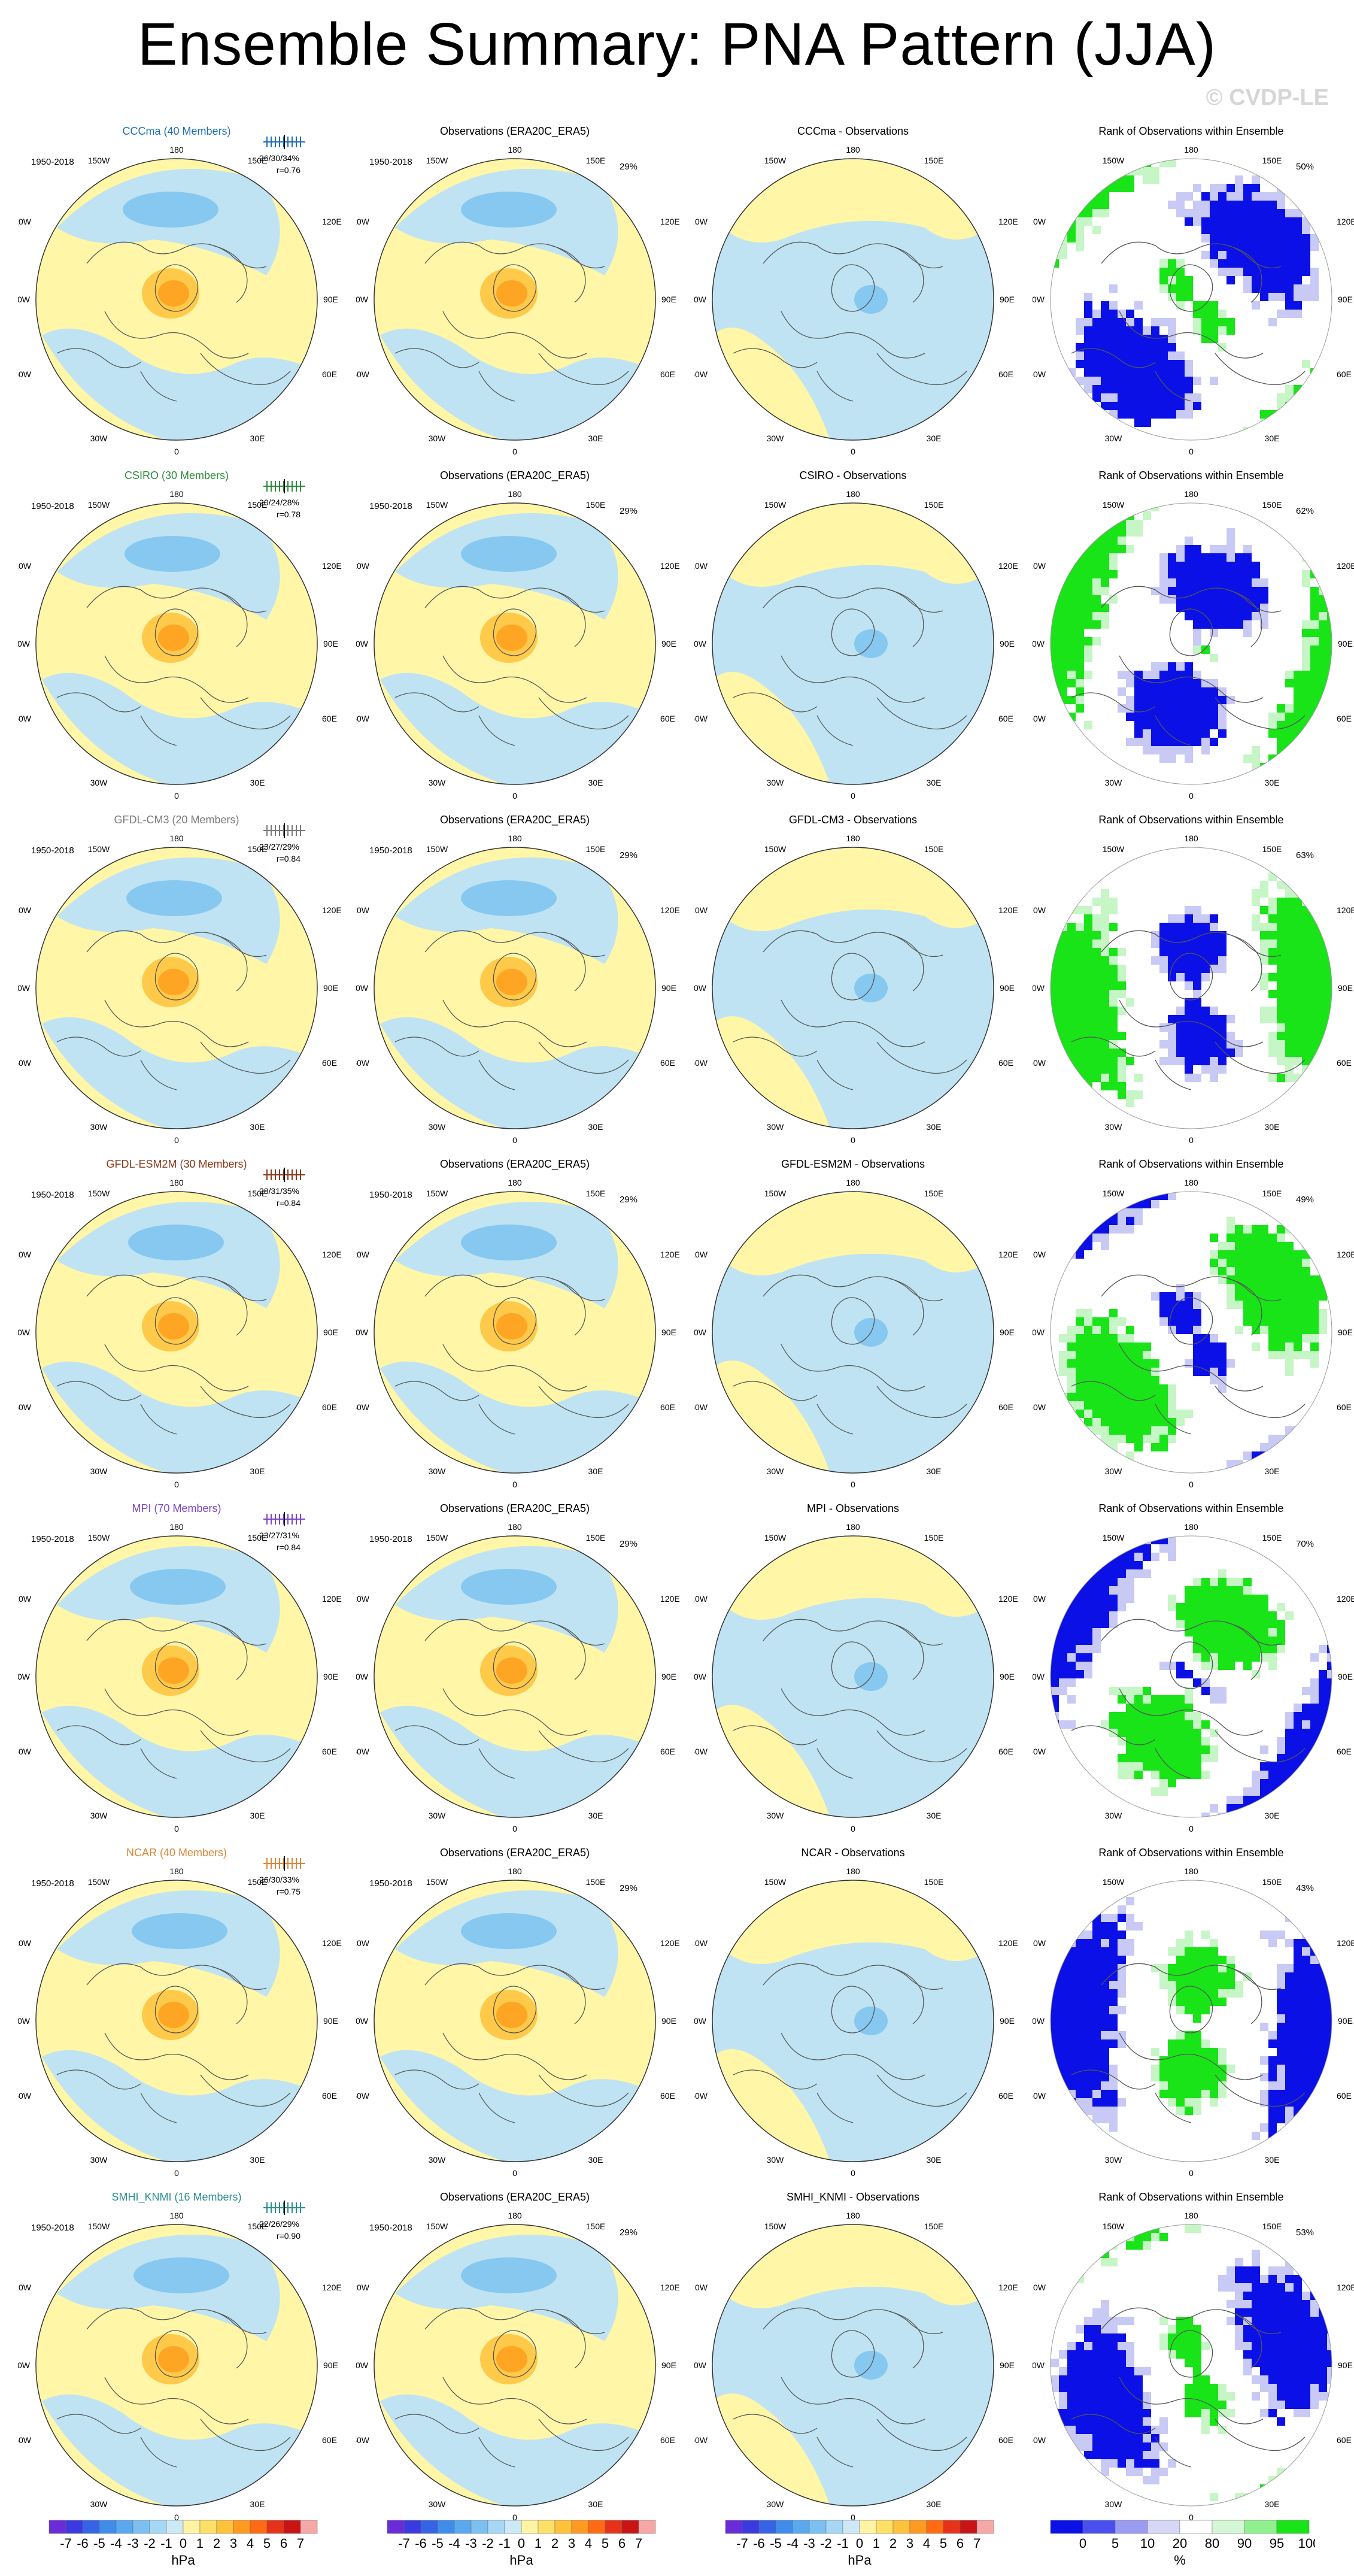  I want to click on lon-label-ese: 60E, so click(329, 1407).